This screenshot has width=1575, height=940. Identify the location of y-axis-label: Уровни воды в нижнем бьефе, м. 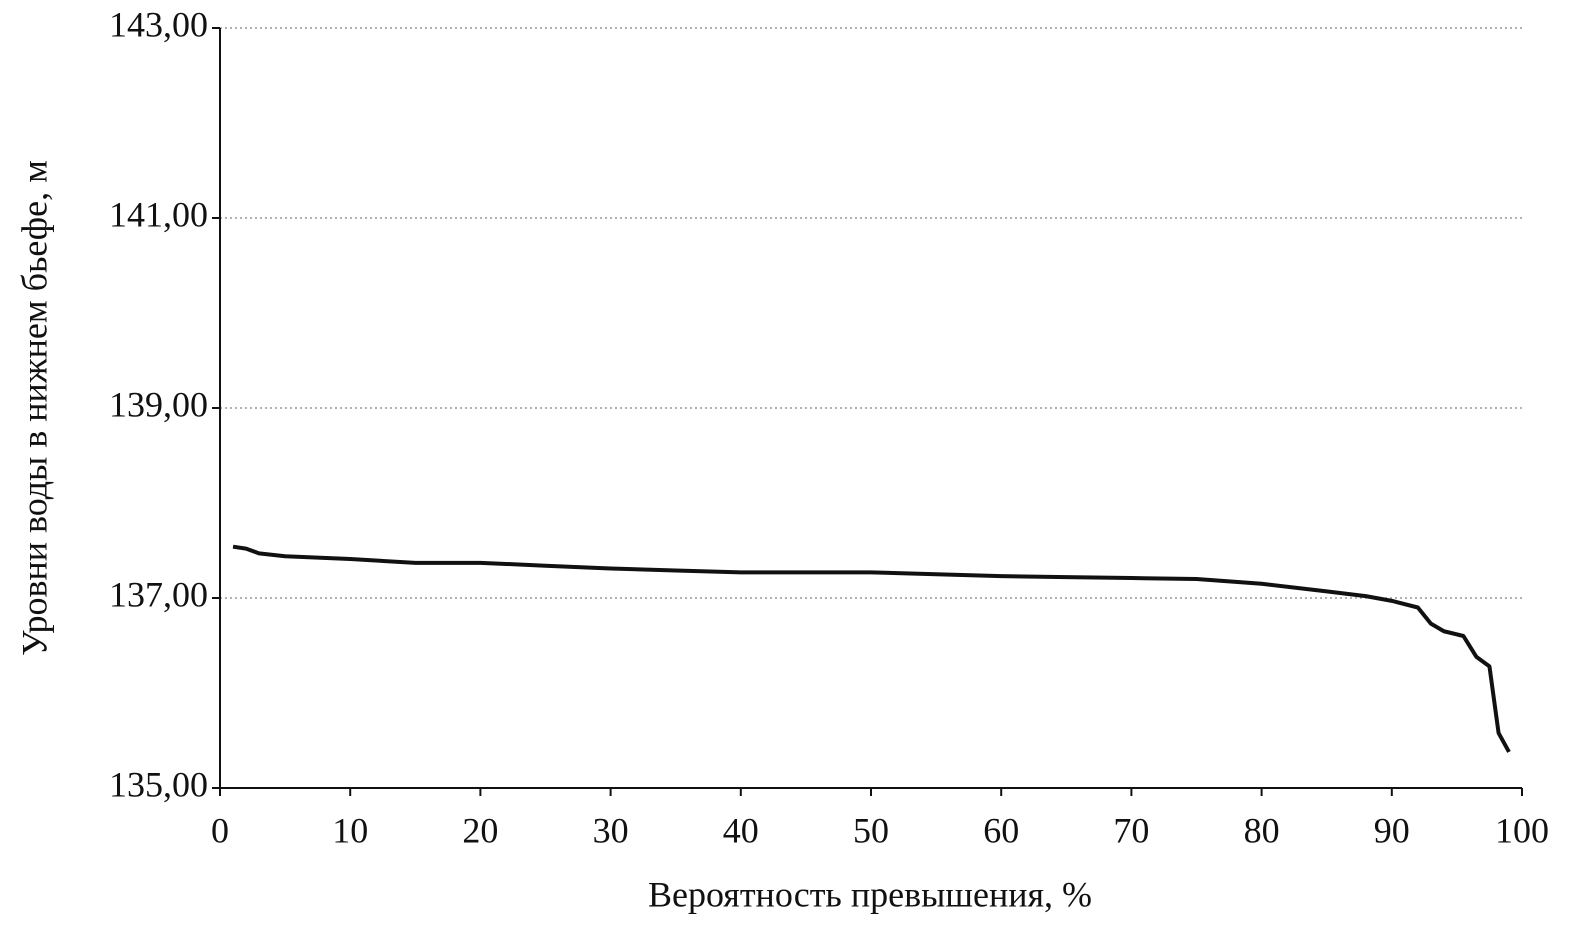
(34, 408).